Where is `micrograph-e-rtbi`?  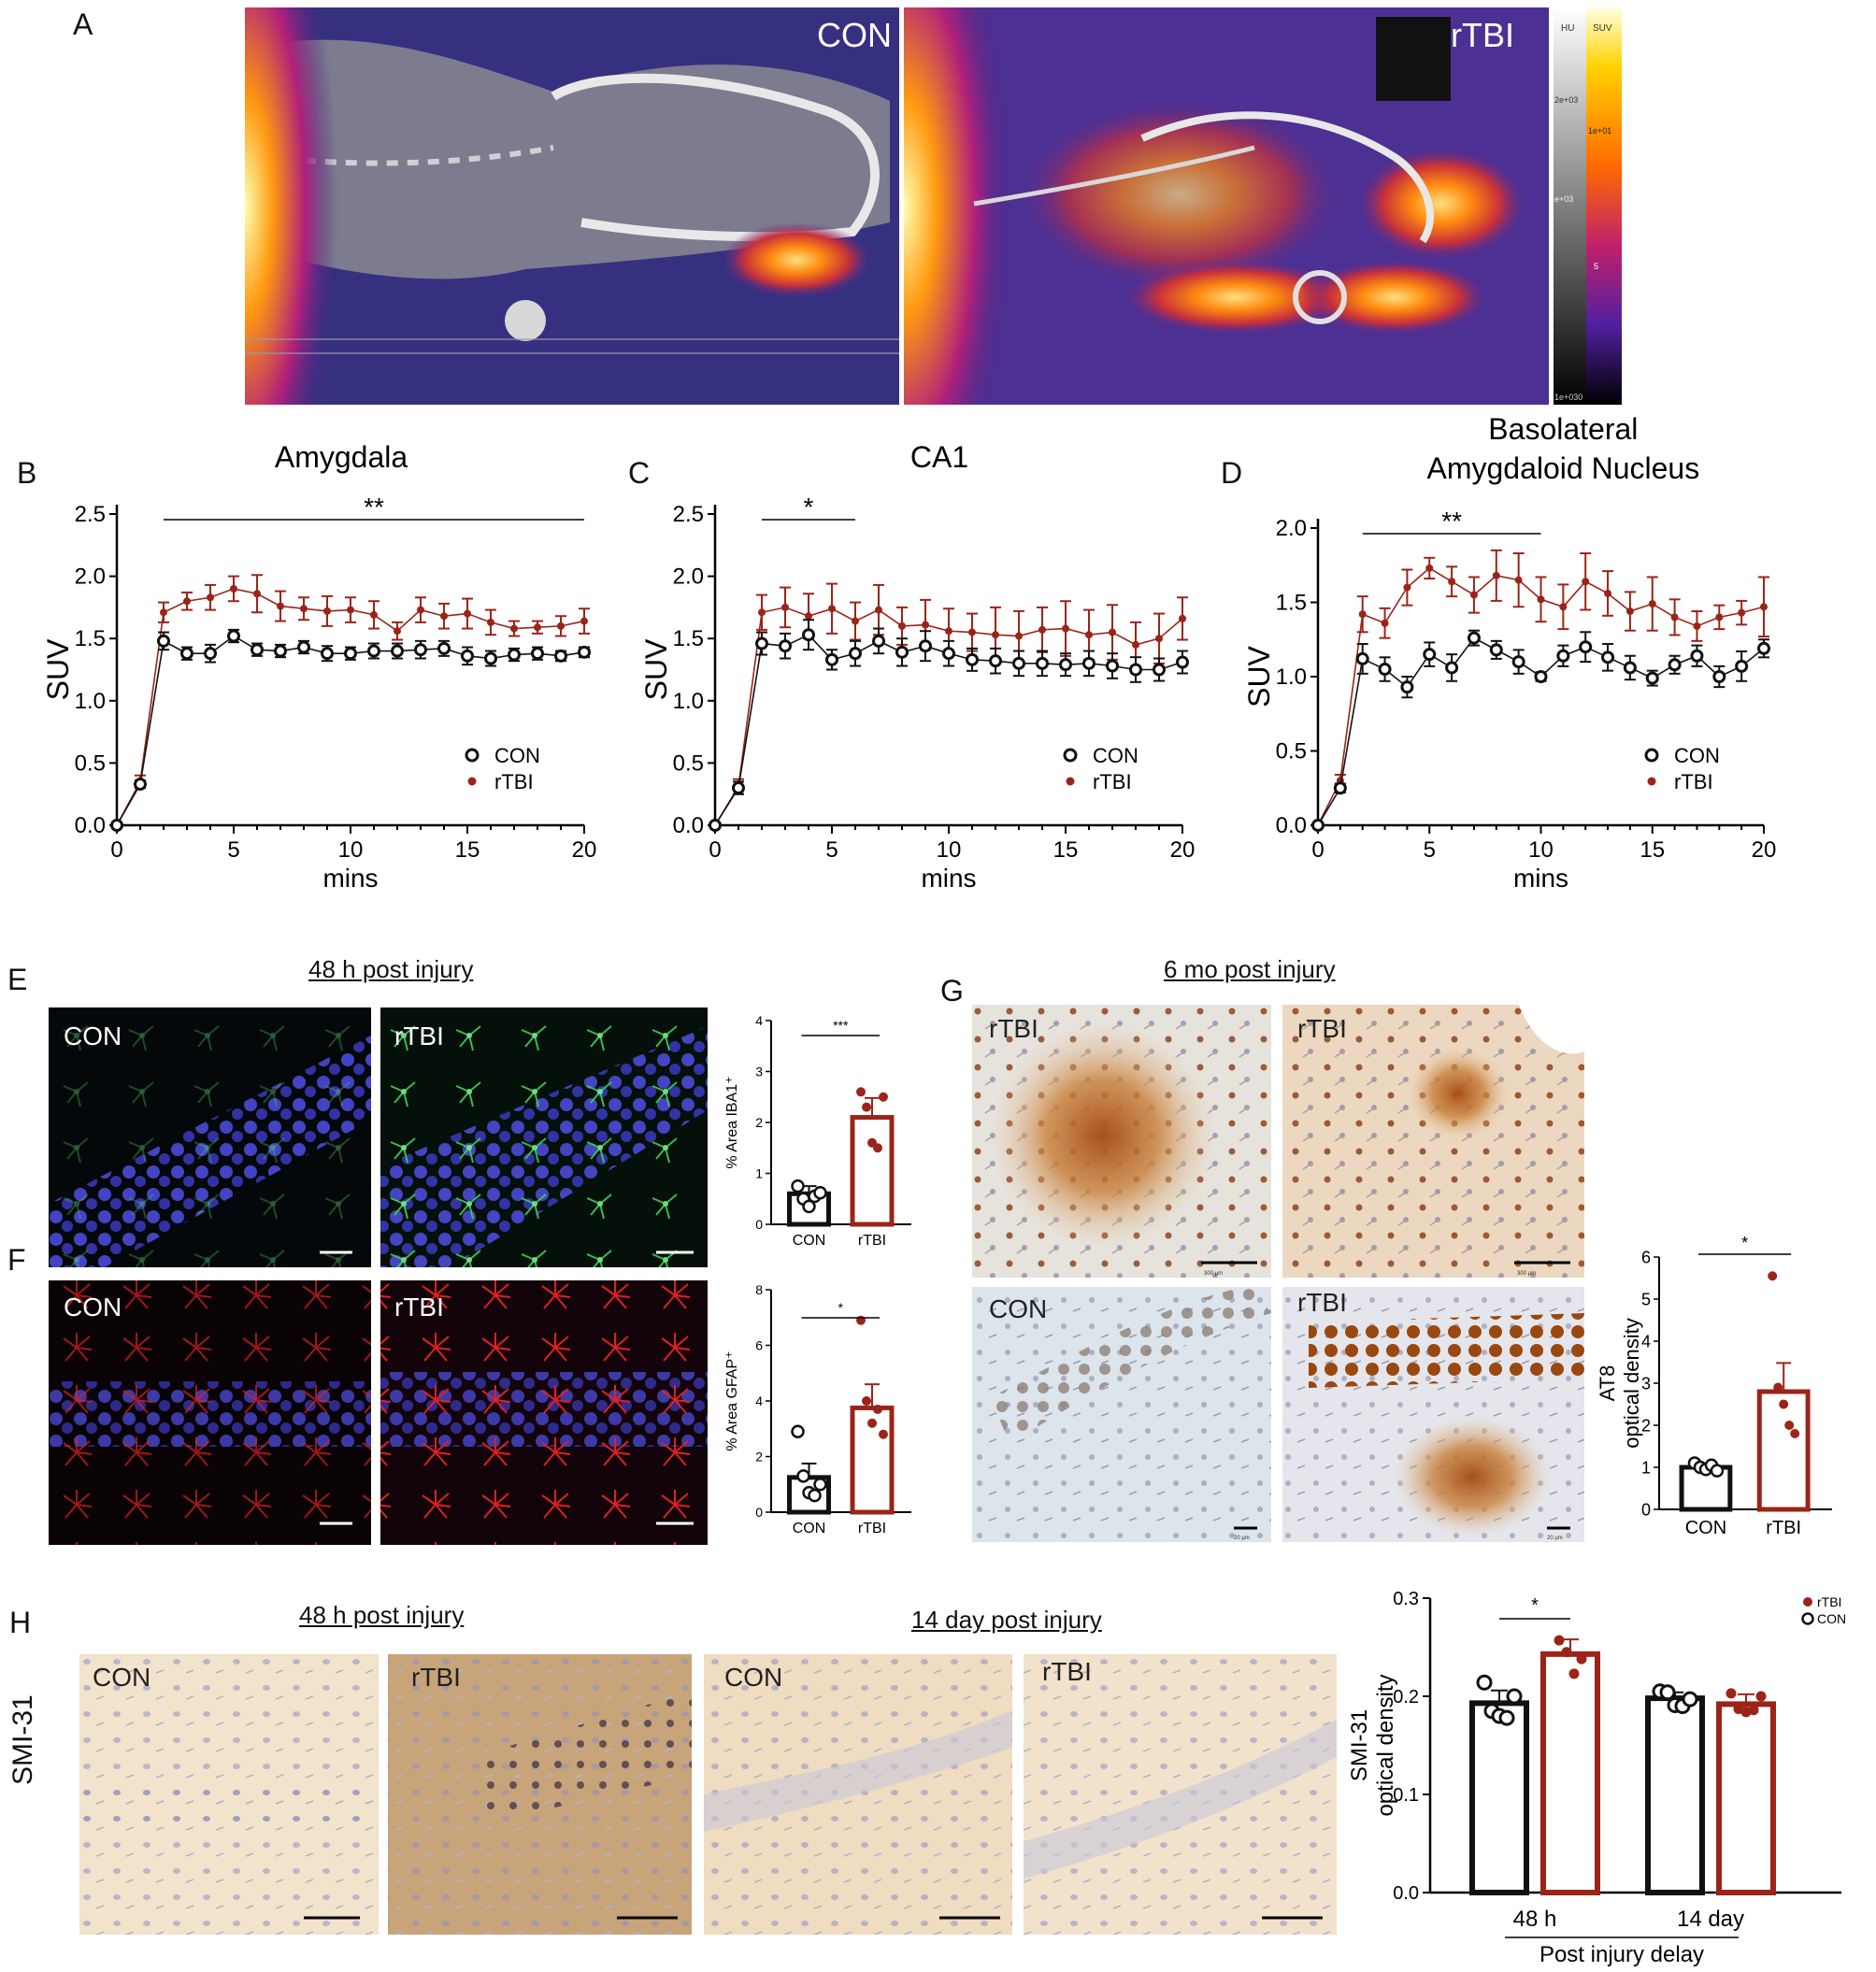 micrograph-e-rtbi is located at coordinates (544, 1137).